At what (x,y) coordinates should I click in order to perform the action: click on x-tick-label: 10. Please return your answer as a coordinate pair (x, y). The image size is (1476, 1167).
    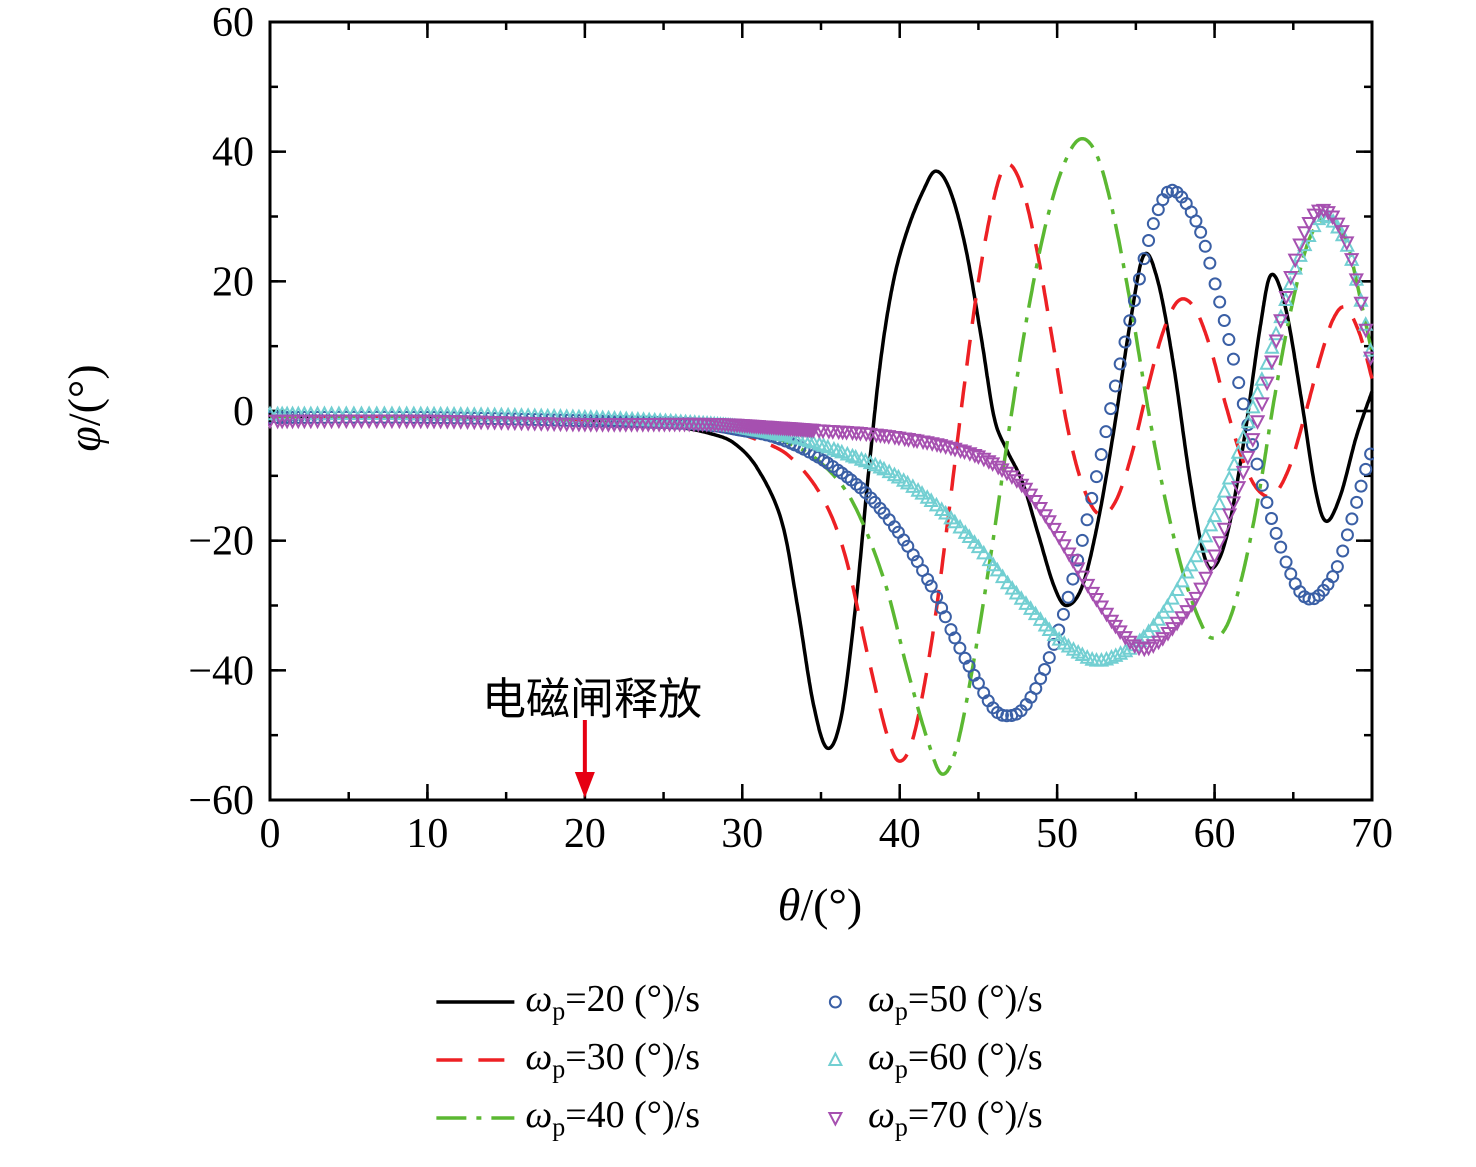
    Looking at the image, I should click on (427, 834).